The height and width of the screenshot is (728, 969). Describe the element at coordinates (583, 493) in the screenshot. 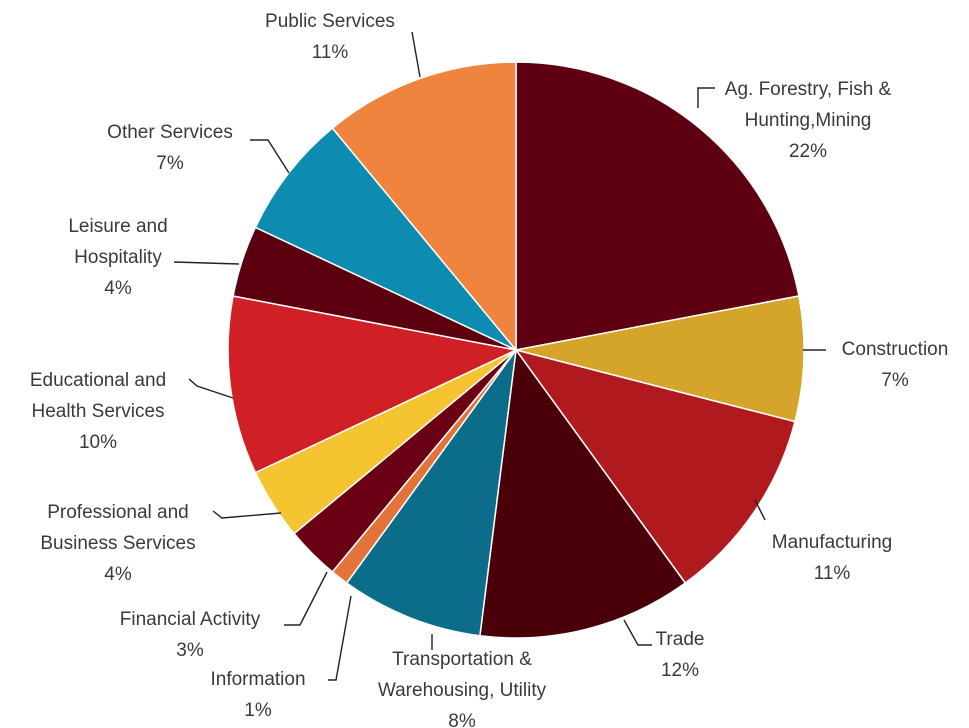

I see `pie-slice-trade` at that location.